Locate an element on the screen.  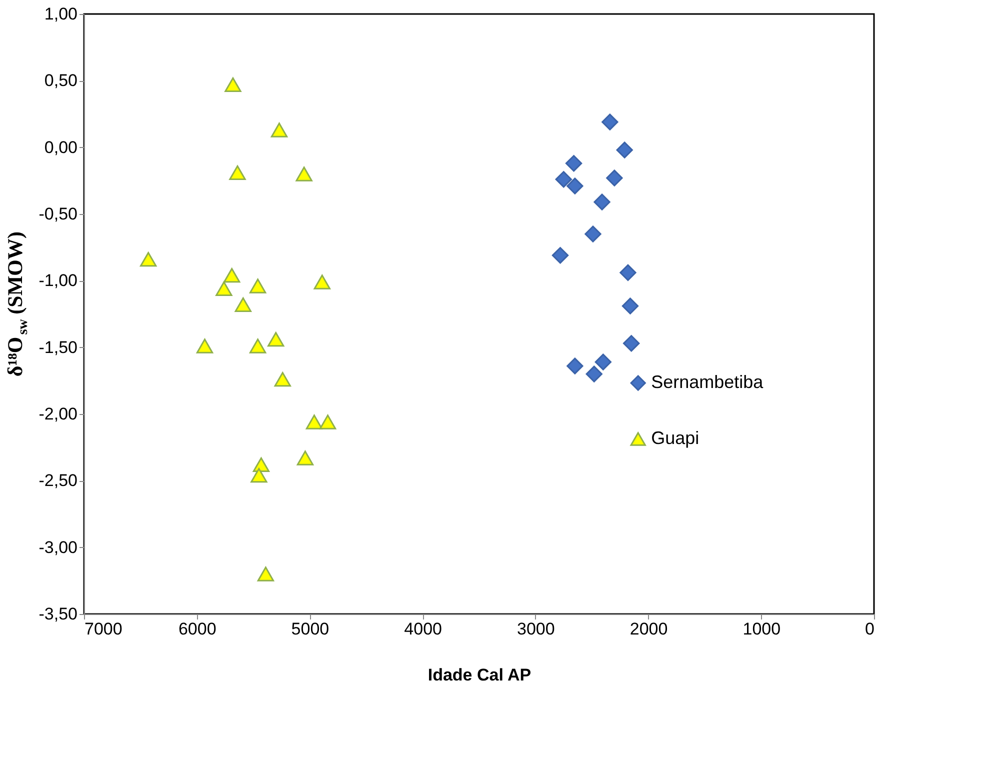
x-tick-label: 5000 is located at coordinates (310, 629).